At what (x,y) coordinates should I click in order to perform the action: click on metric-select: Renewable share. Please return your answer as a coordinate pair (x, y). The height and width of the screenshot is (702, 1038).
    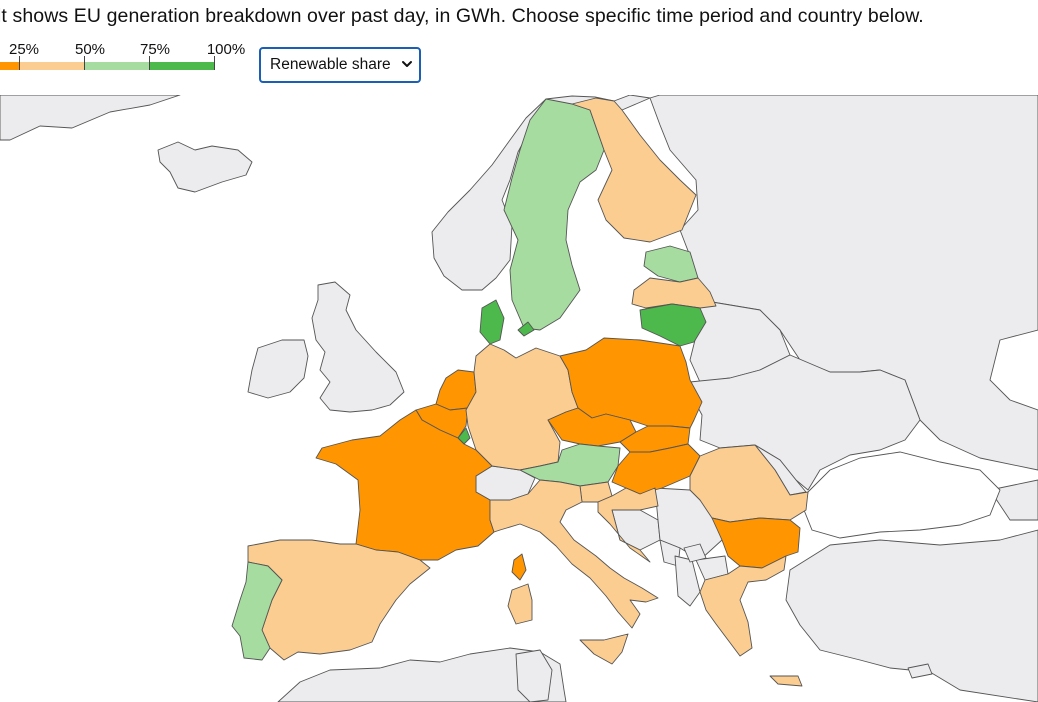
    Looking at the image, I should click on (340, 65).